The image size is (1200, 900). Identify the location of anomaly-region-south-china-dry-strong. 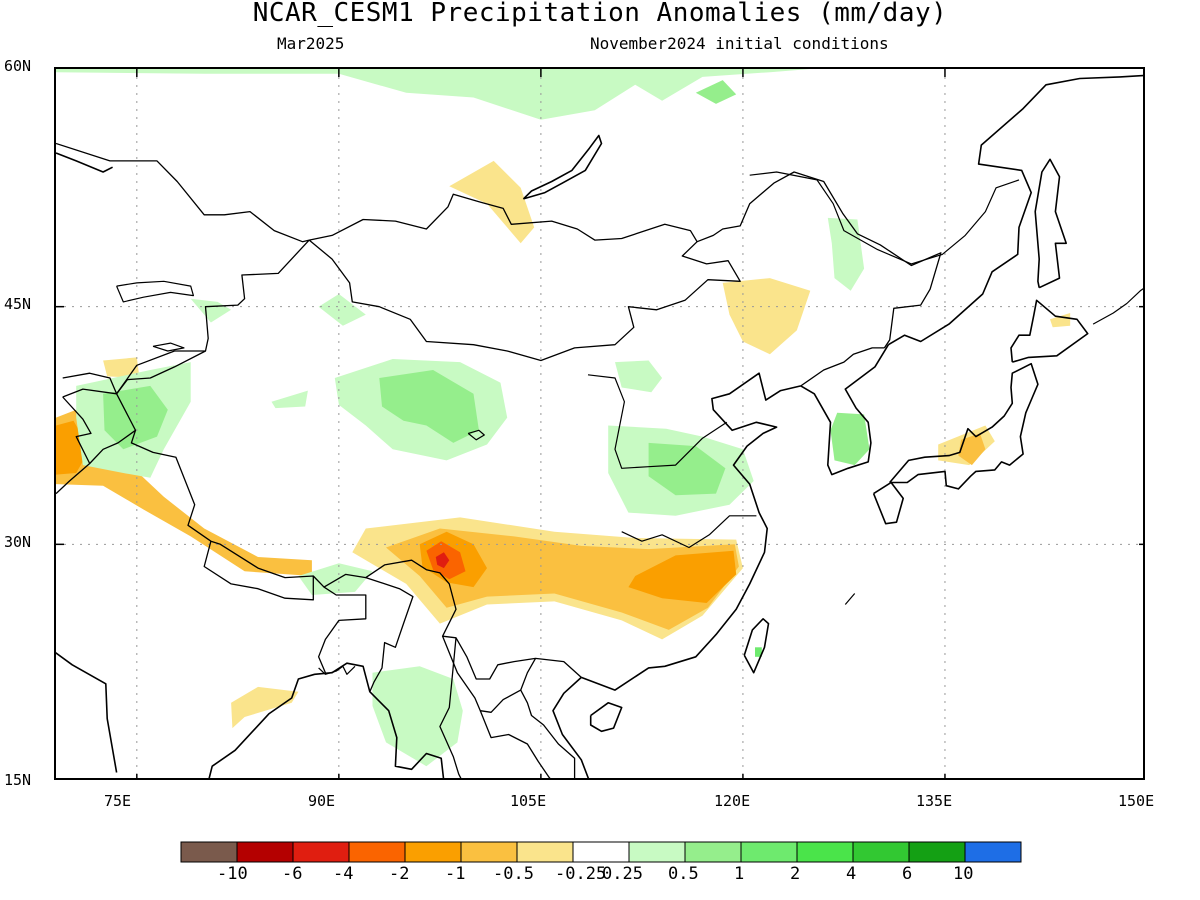
(682, 576).